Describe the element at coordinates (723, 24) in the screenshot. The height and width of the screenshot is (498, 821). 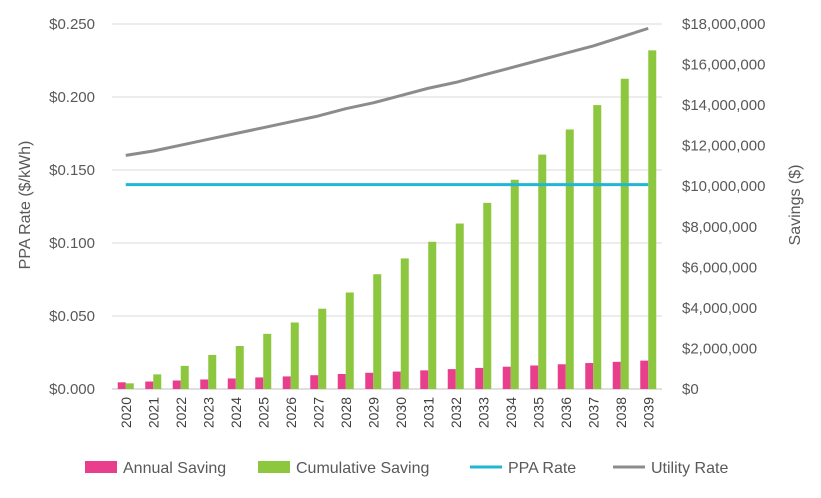
I see `right-tick-label: $18,000,000` at that location.